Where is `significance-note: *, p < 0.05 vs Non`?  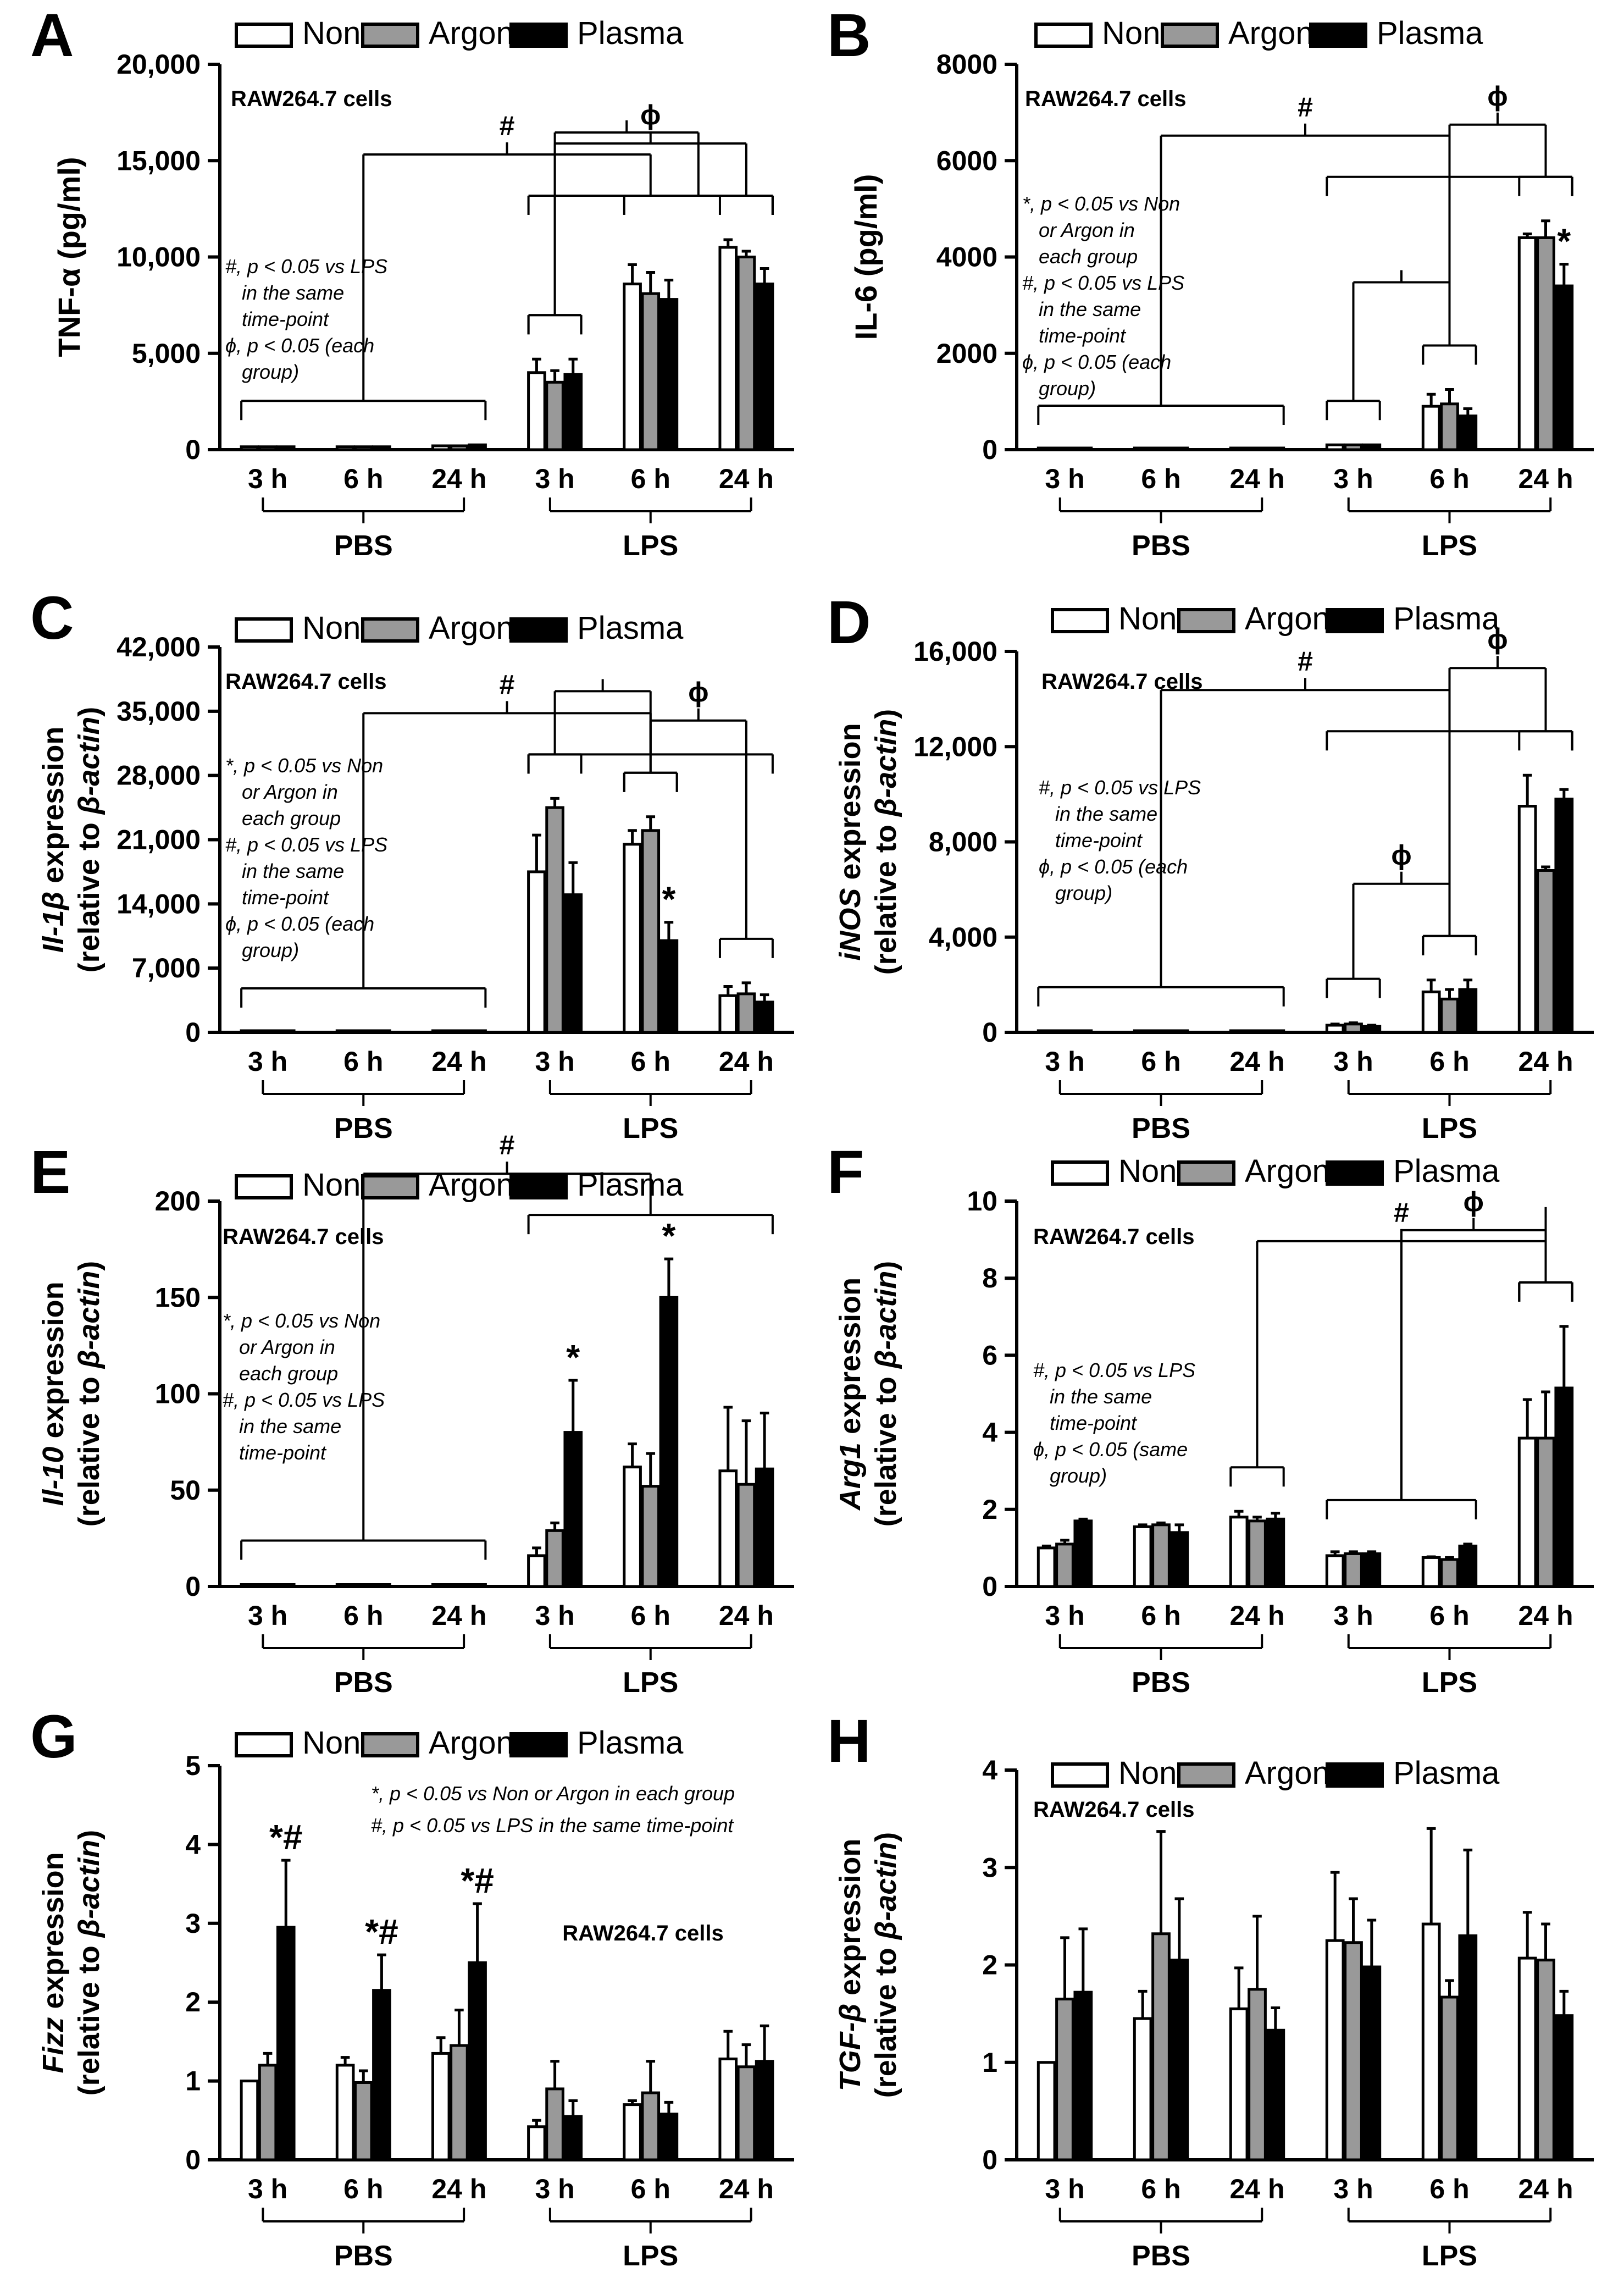
significance-note: *, p < 0.05 vs Non is located at coordinates (301, 1320).